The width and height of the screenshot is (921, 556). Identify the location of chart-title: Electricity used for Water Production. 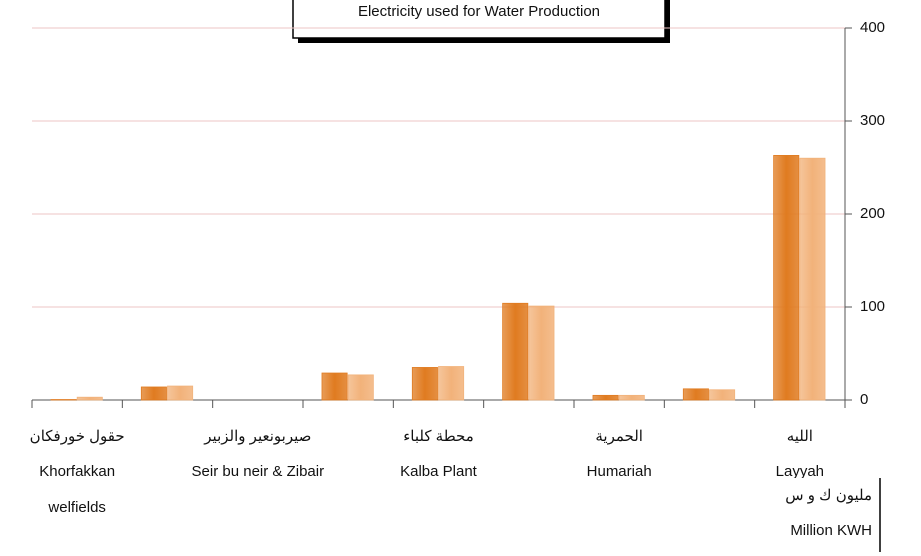
(479, 11).